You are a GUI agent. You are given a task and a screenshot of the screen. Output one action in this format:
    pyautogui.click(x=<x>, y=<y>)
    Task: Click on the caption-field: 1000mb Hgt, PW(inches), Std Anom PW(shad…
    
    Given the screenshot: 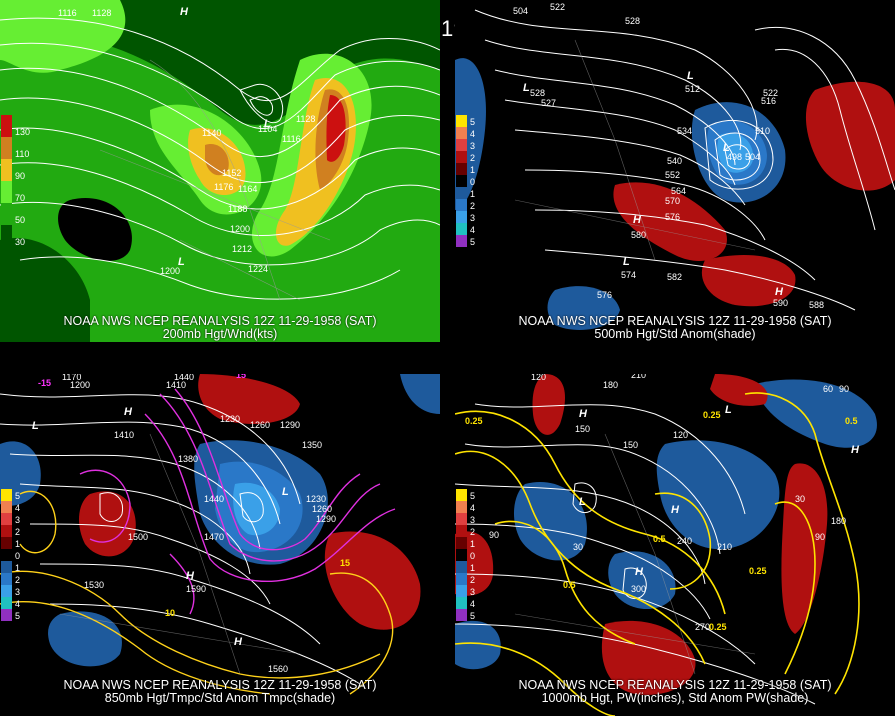 What is the action you would take?
    pyautogui.click(x=675, y=698)
    